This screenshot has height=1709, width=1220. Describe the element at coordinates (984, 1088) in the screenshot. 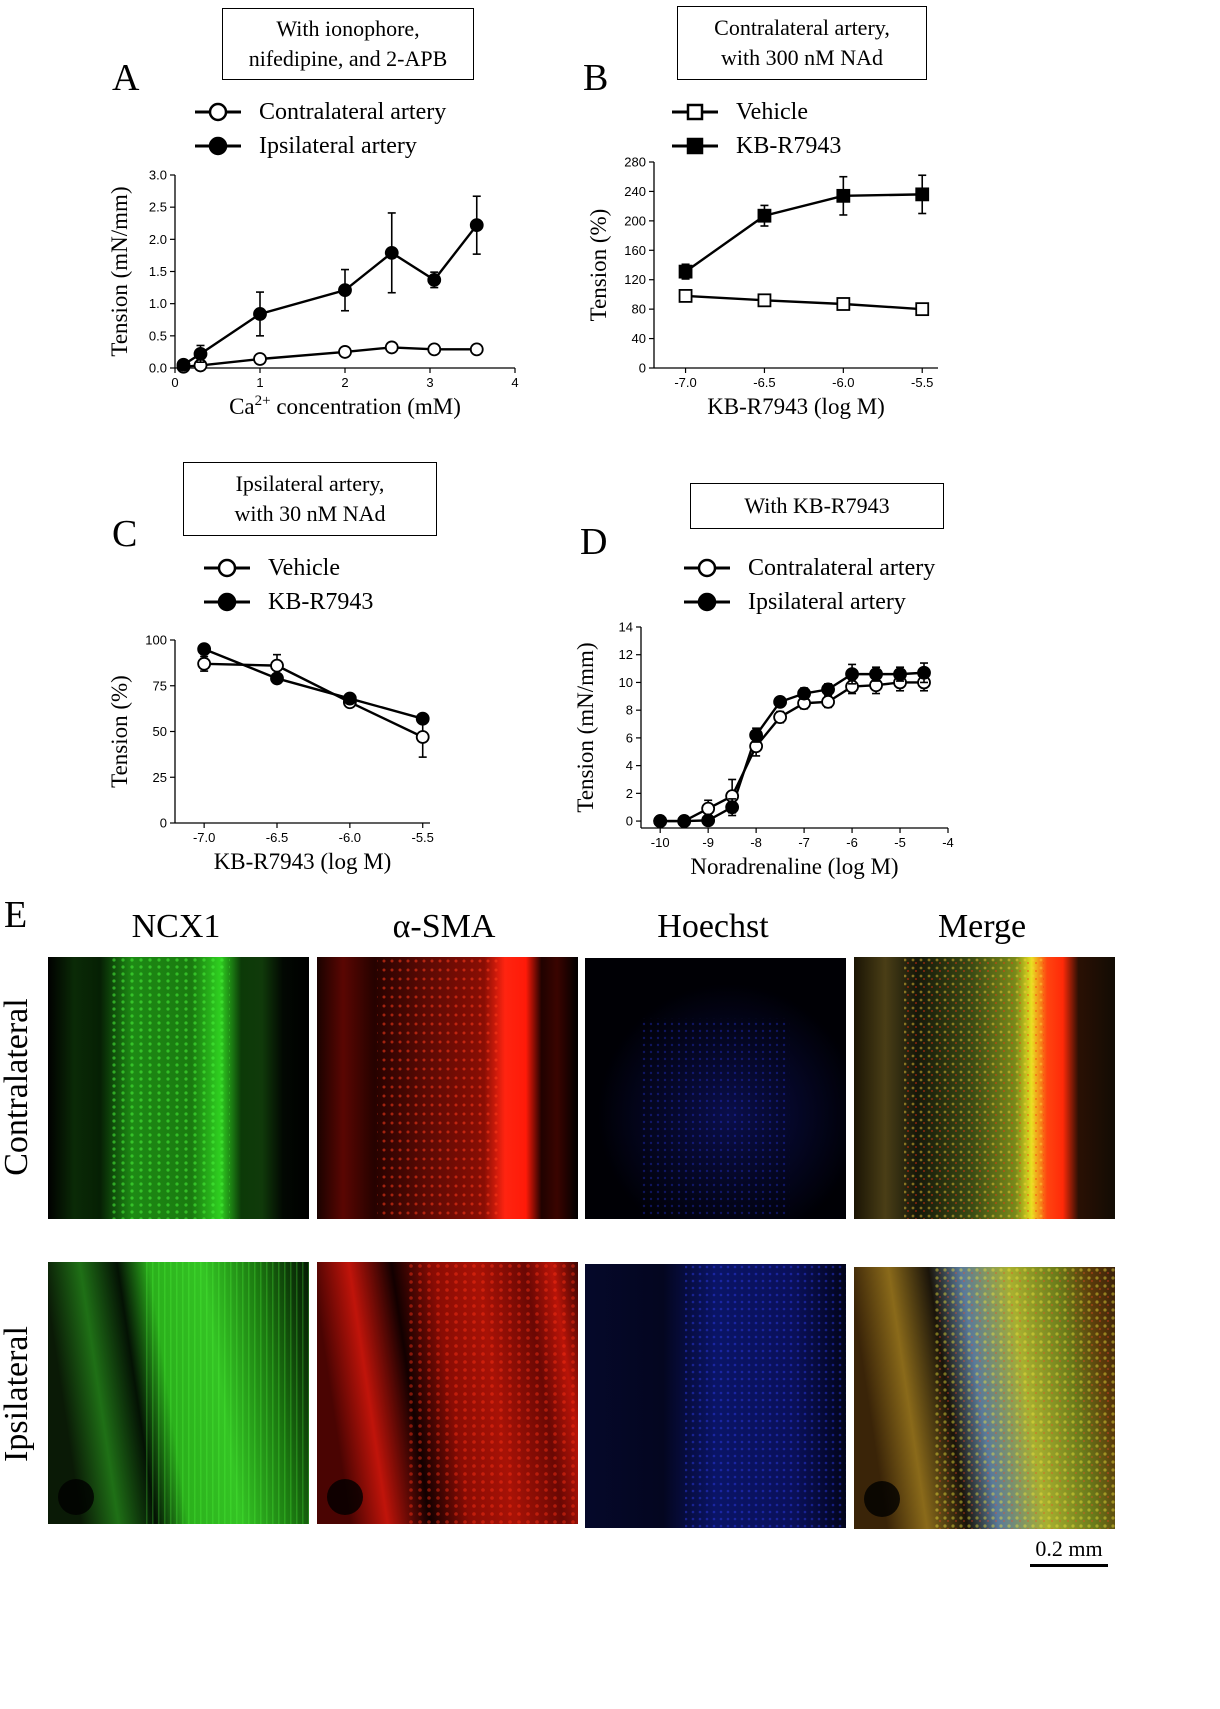

I see `micrograph-contralateral-merge` at that location.